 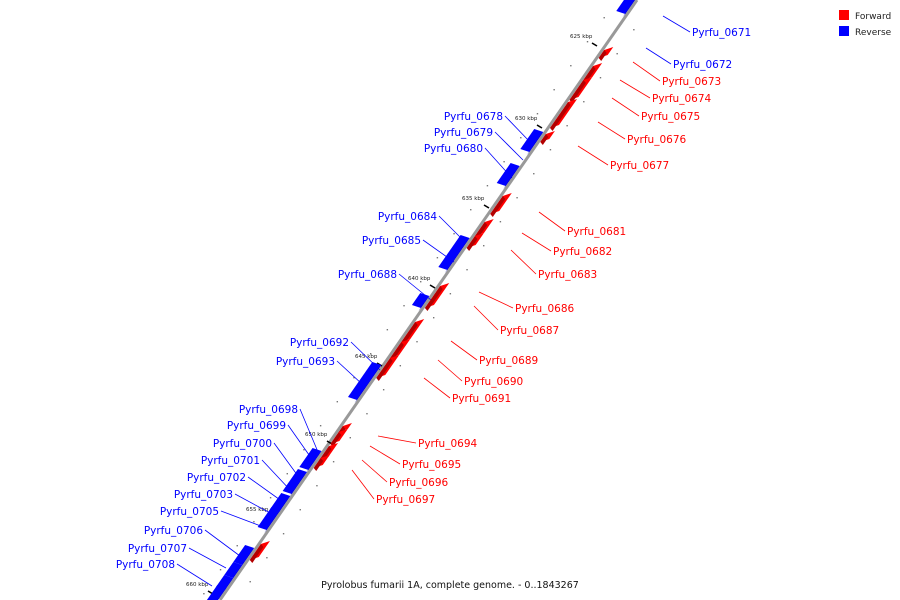 I want to click on reverse-gene-label: Pyrfu_0698, so click(x=268, y=410).